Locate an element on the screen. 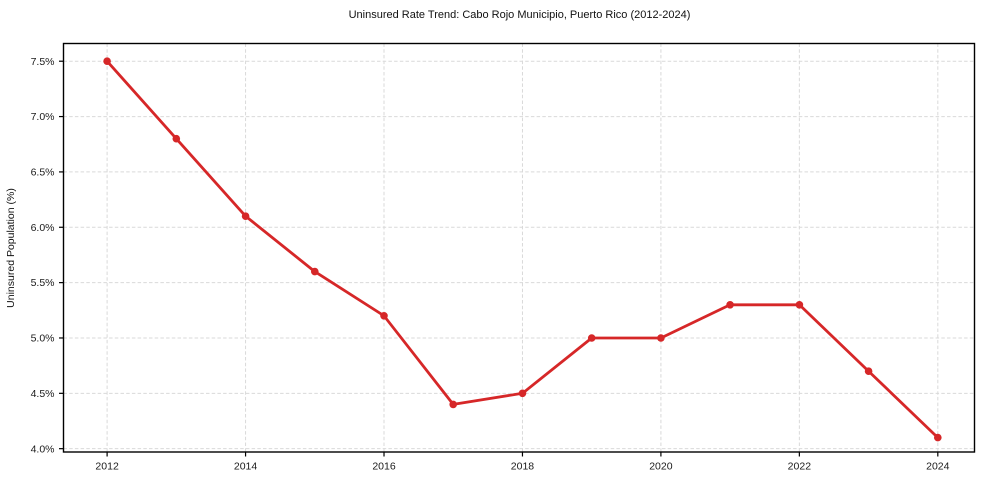  y-tick-label: 5.5% is located at coordinates (43, 283).